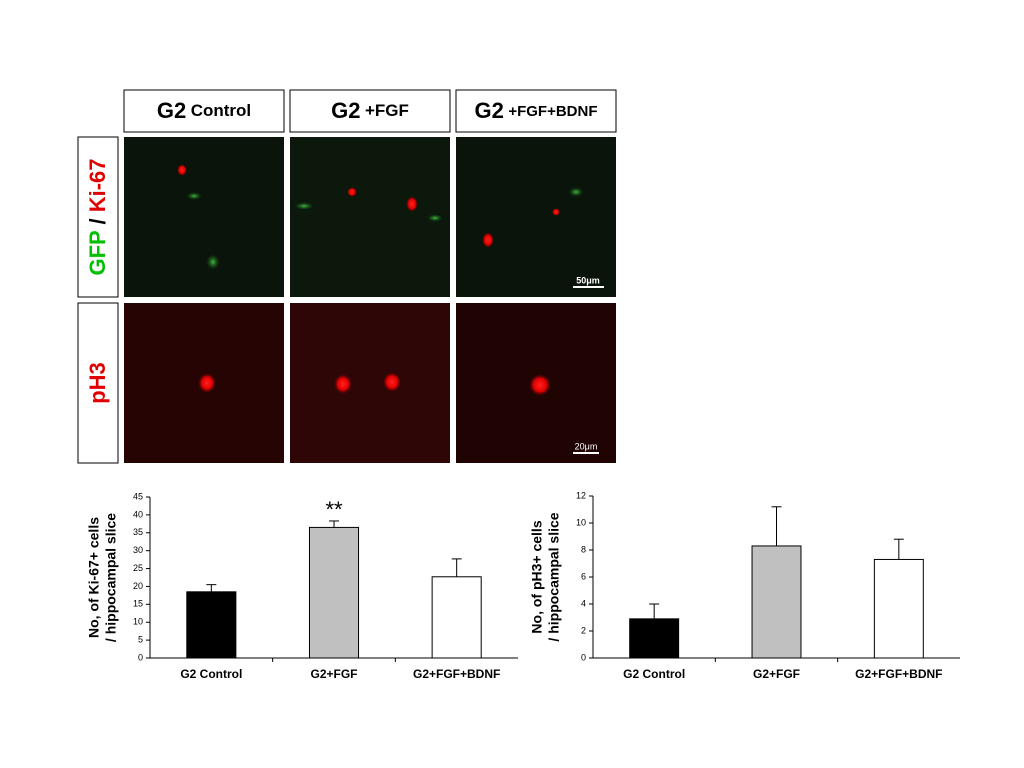 Image resolution: width=1024 pixels, height=768 pixels. I want to click on y-tick-label: 25, so click(138, 568).